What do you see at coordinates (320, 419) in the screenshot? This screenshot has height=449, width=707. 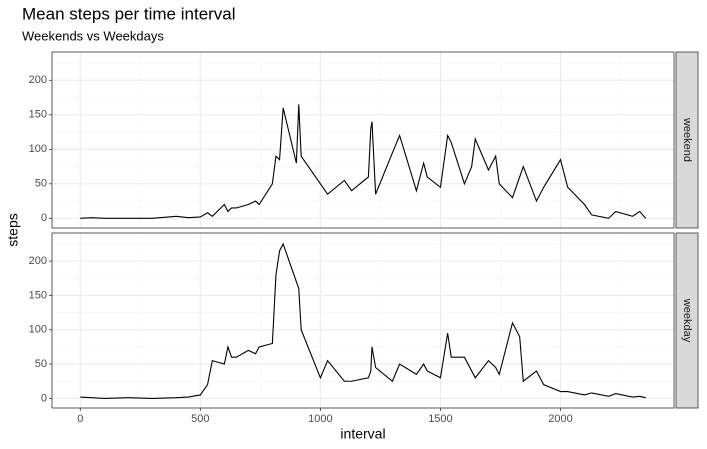 I see `x-tick-label: 1000` at bounding box center [320, 419].